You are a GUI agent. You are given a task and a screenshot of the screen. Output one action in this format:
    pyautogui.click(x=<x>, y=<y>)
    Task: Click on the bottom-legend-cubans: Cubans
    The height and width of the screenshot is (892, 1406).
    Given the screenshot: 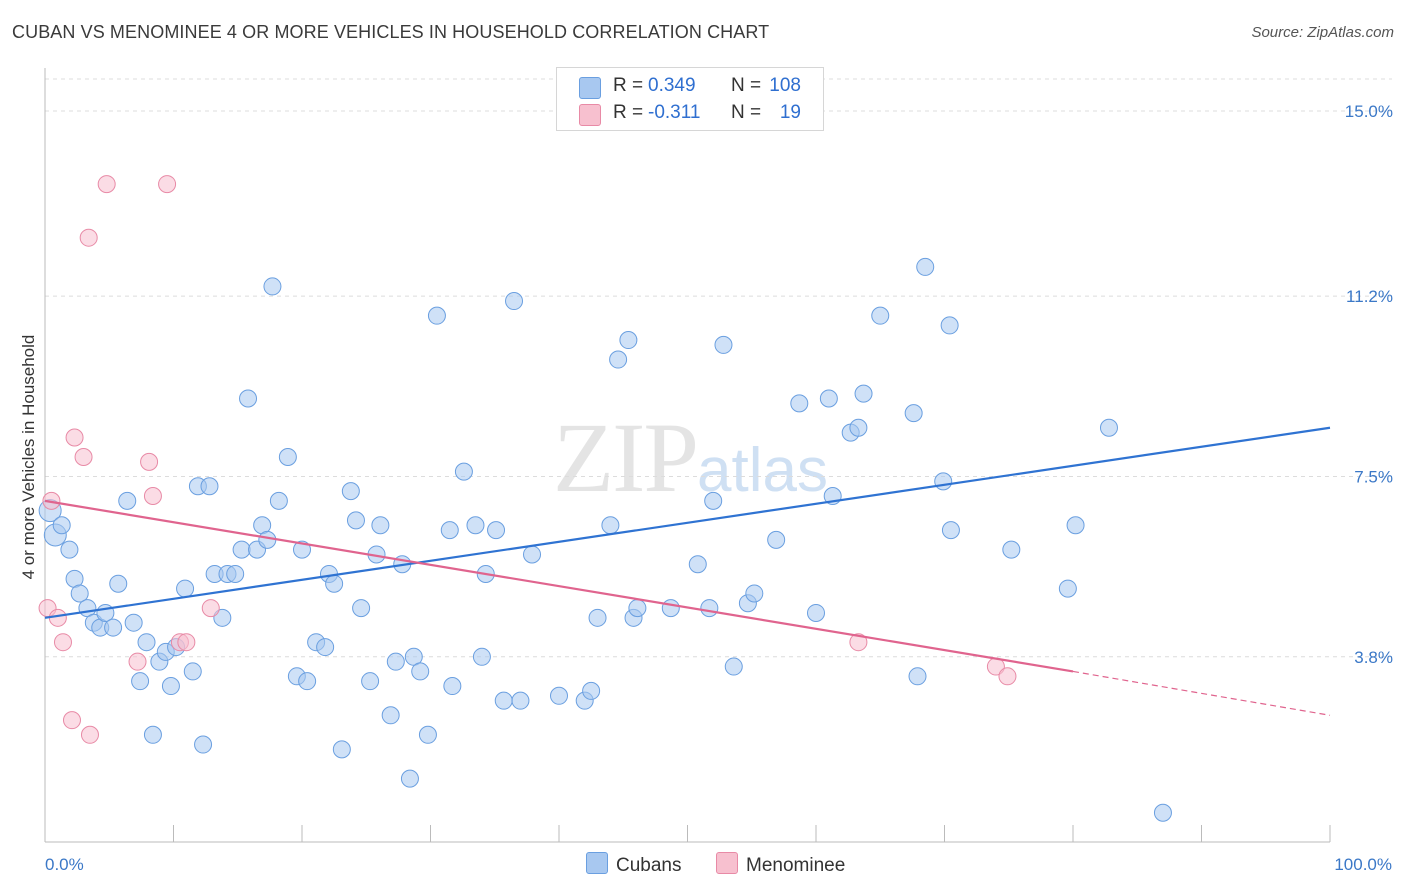 What is the action you would take?
    pyautogui.click(x=634, y=864)
    